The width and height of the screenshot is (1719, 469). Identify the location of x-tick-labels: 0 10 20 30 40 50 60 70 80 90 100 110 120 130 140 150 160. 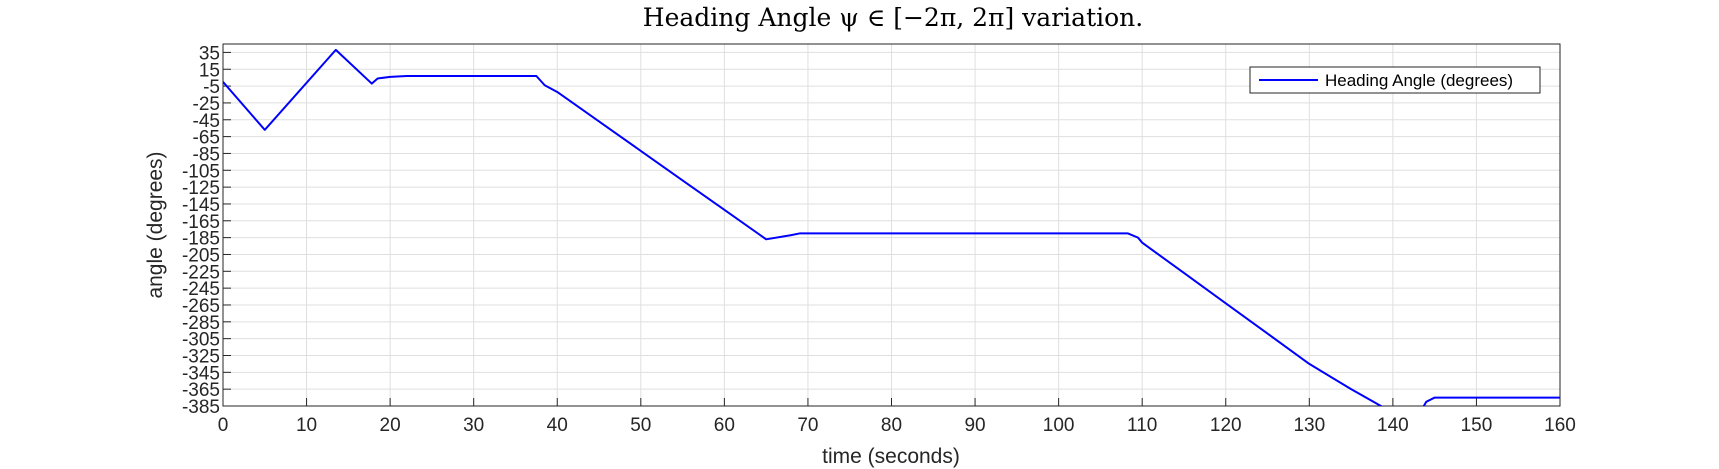
(897, 425).